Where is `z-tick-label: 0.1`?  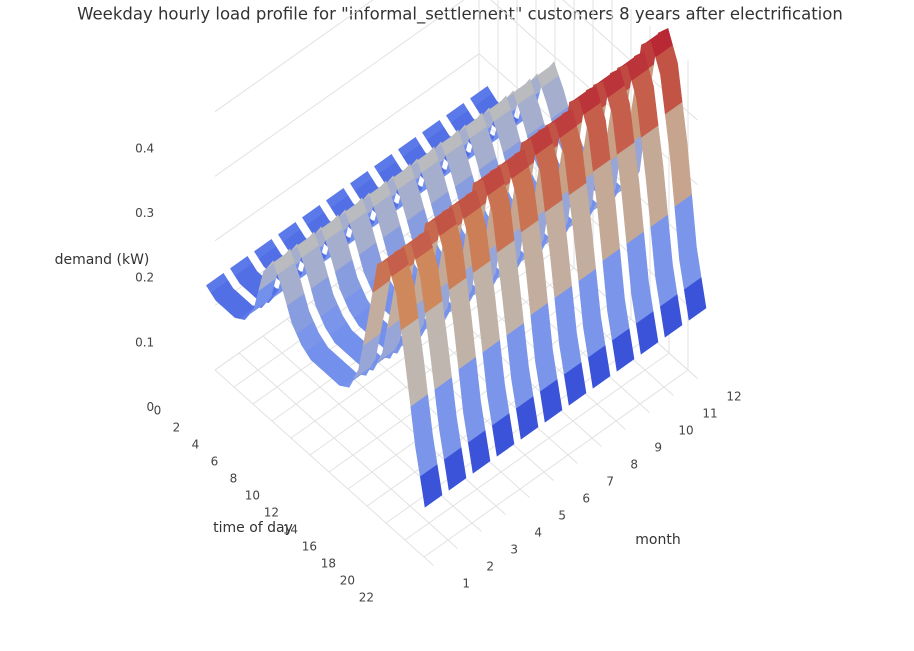 z-tick-label: 0.1 is located at coordinates (144, 342).